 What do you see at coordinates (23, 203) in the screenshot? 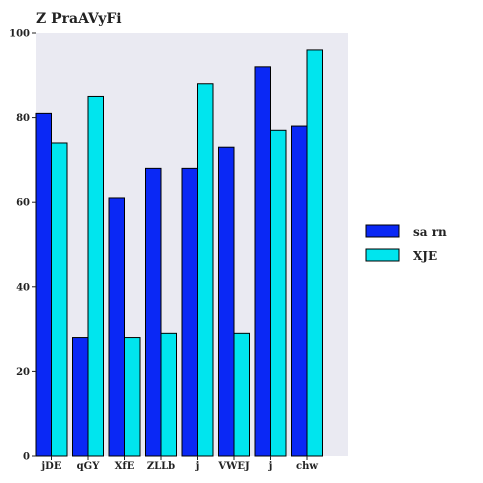
I see `y-tick-label: 60` at bounding box center [23, 203].